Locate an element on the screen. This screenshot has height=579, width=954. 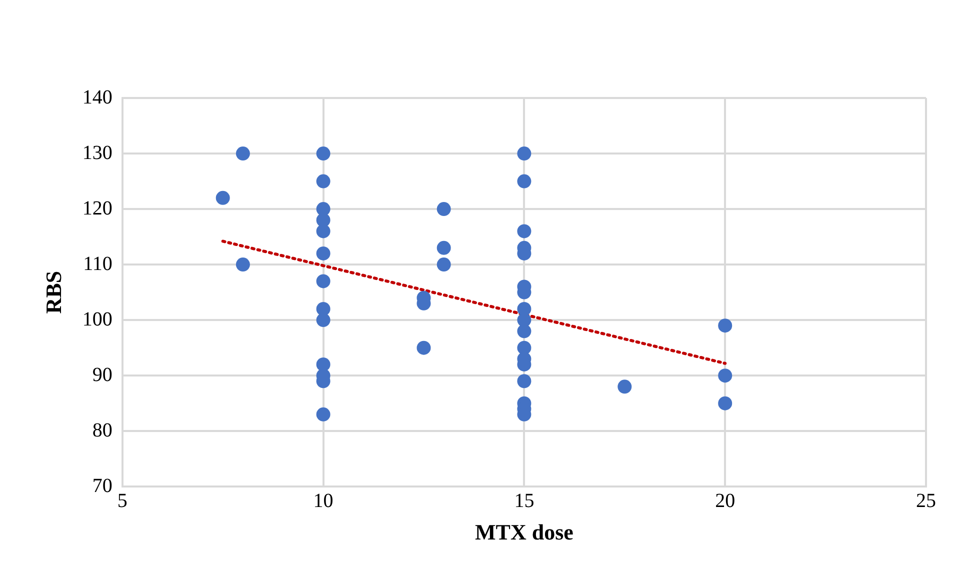
y-tick-label: 90 is located at coordinates (102, 375).